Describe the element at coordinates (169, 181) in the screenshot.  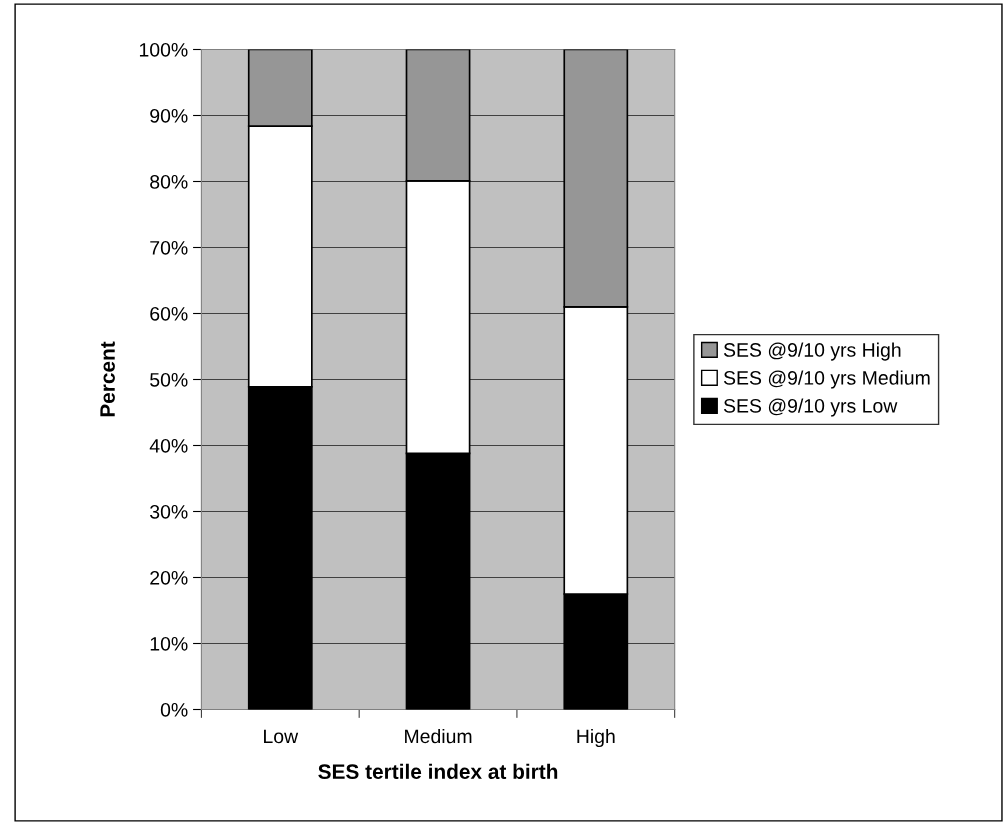
I see `y-tick-label: 80%` at that location.